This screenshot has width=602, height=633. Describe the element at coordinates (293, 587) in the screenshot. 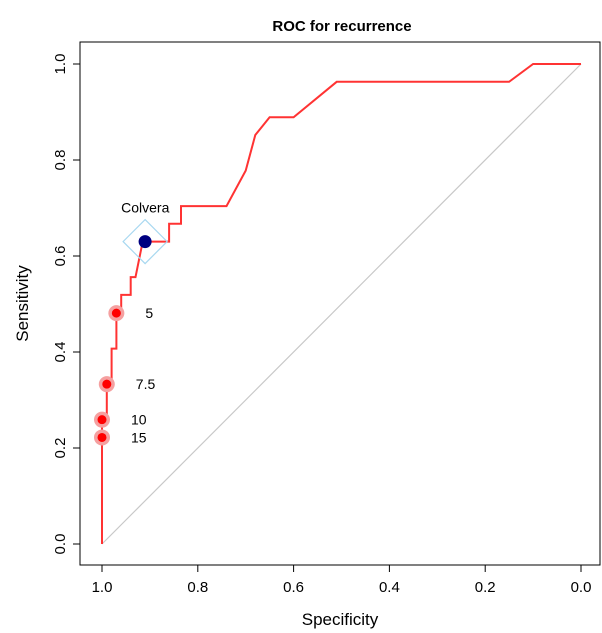

I see `x-tick-label-2: 0.6` at that location.